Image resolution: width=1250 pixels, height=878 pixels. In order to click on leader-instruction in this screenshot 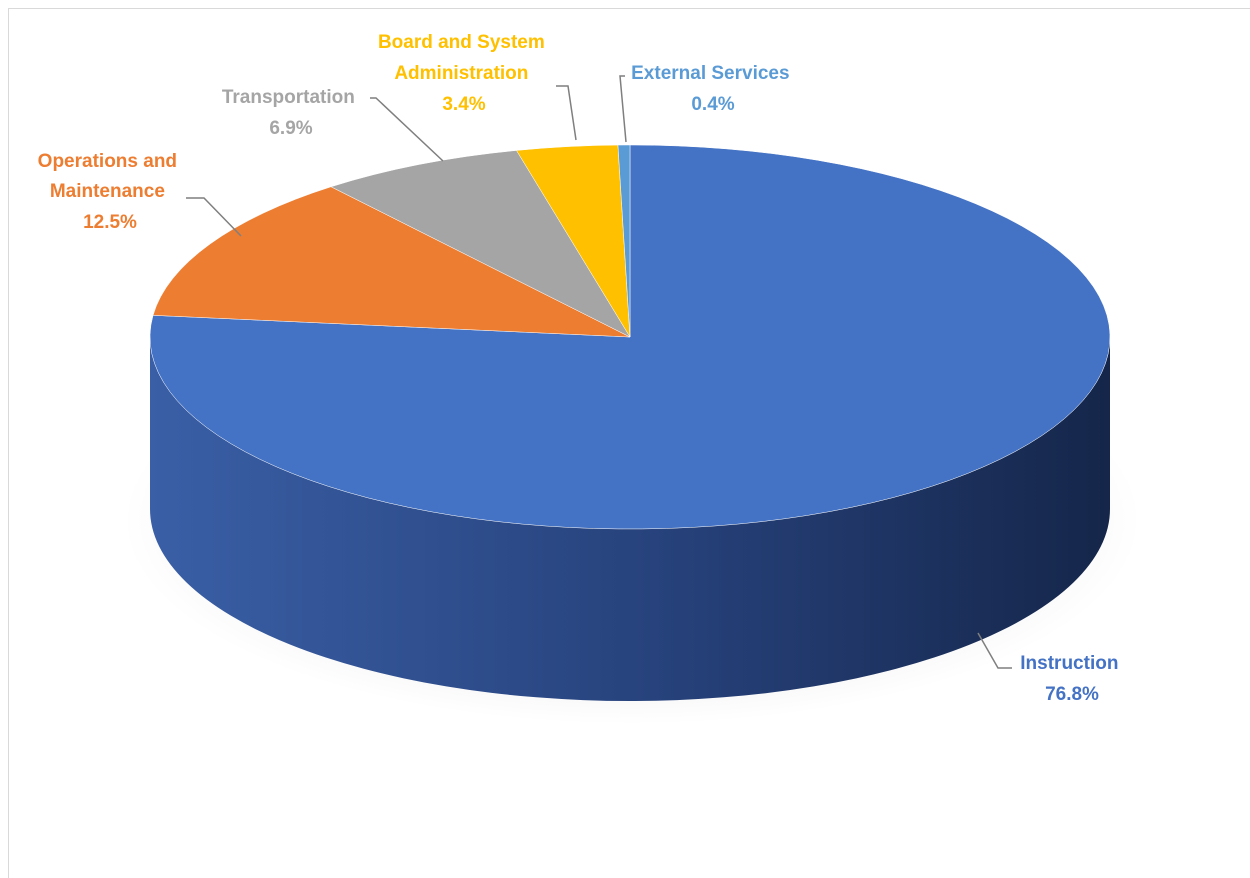, I will do `click(994, 650)`.